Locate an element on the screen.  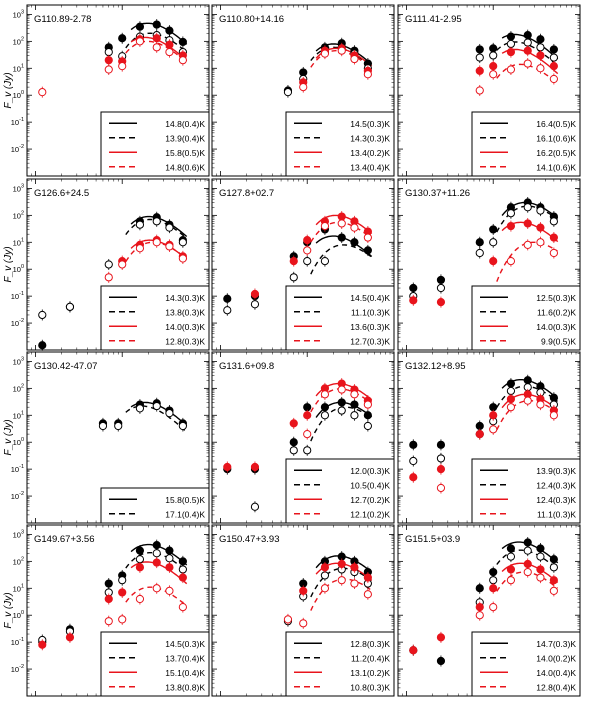
y-tick-label: 10³ is located at coordinates (18, 188).